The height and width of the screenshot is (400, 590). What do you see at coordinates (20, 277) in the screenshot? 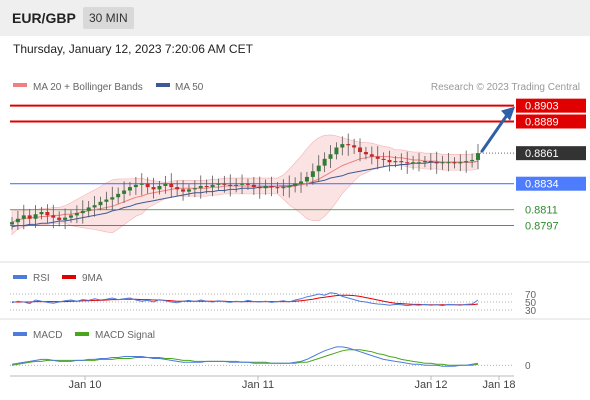
I see `legend-rsi-swatch` at bounding box center [20, 277].